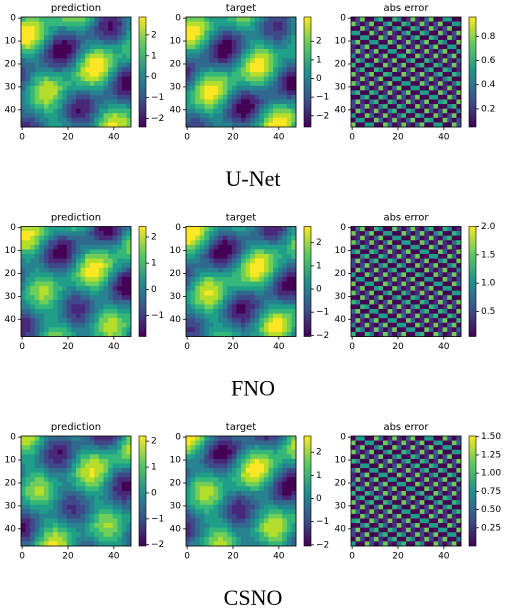 Image resolution: width=506 pixels, height=611 pixels. I want to click on panel-title: prediction, so click(76, 427).